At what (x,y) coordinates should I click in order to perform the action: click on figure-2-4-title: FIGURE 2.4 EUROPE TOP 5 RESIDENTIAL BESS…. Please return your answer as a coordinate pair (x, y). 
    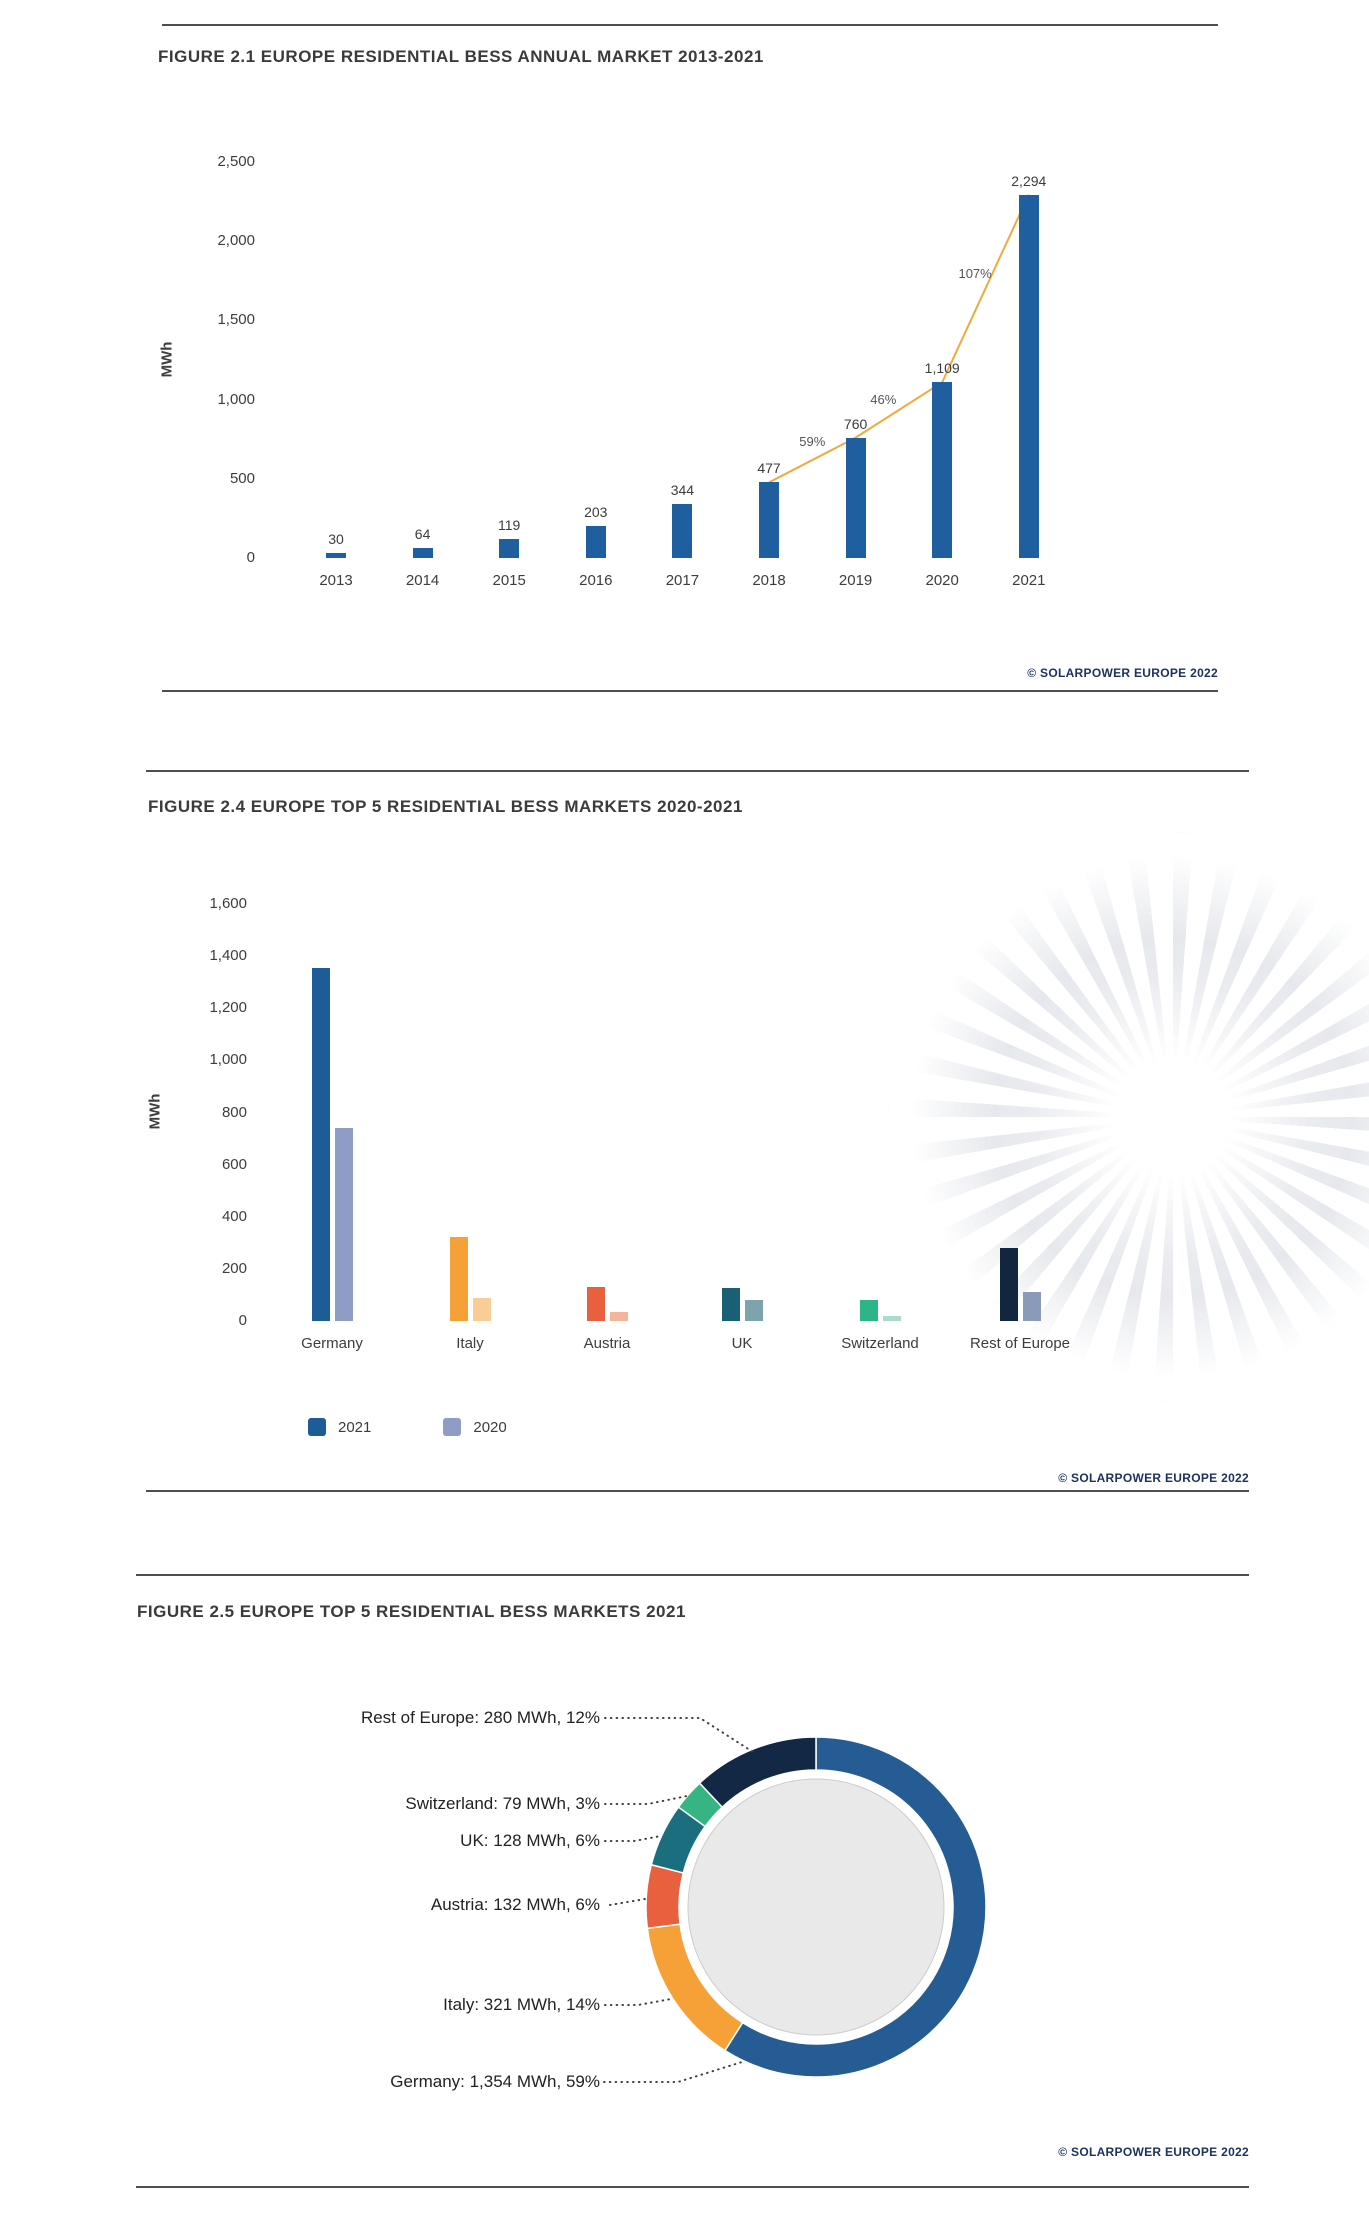
    Looking at the image, I should click on (445, 806).